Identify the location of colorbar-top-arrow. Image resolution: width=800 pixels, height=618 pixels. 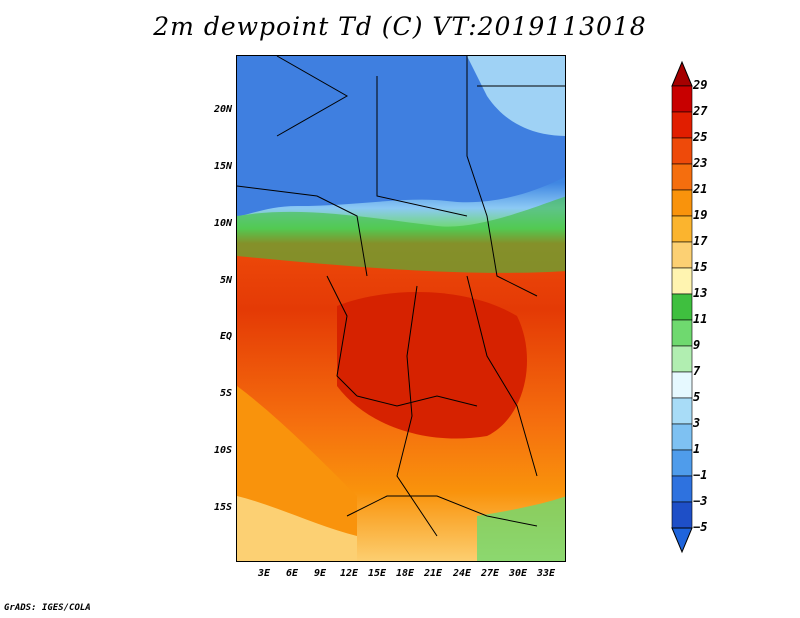
(682, 73).